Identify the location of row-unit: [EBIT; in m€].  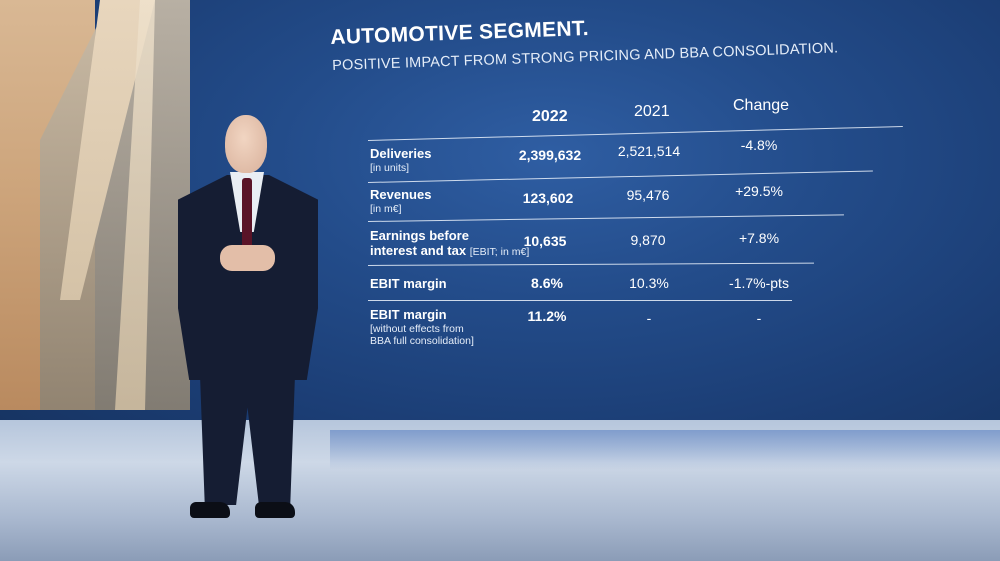
(499, 251).